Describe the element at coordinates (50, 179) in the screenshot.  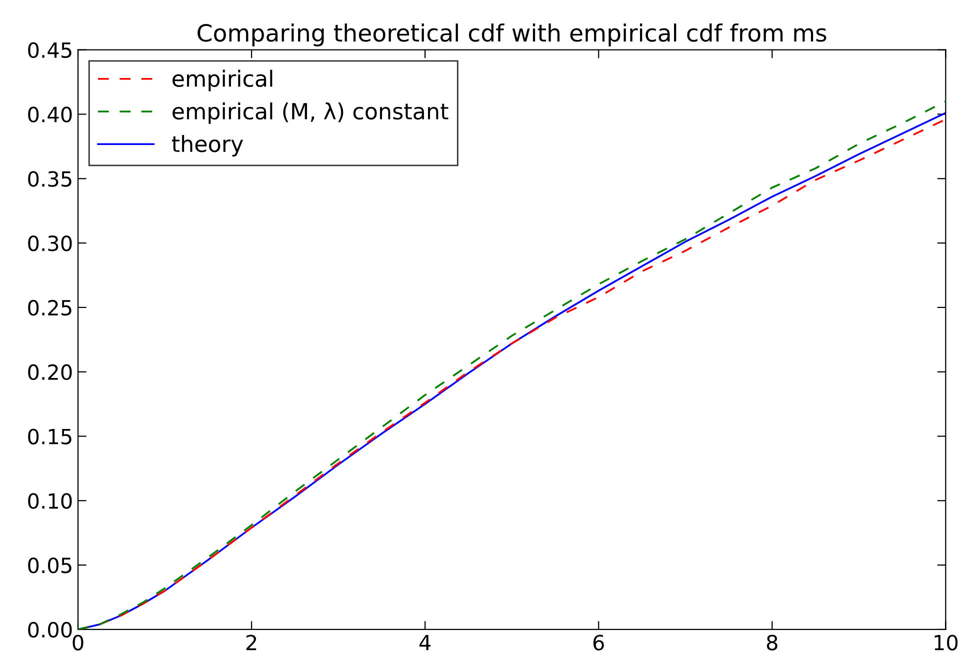
I see `y-tick-label: 0.35` at that location.